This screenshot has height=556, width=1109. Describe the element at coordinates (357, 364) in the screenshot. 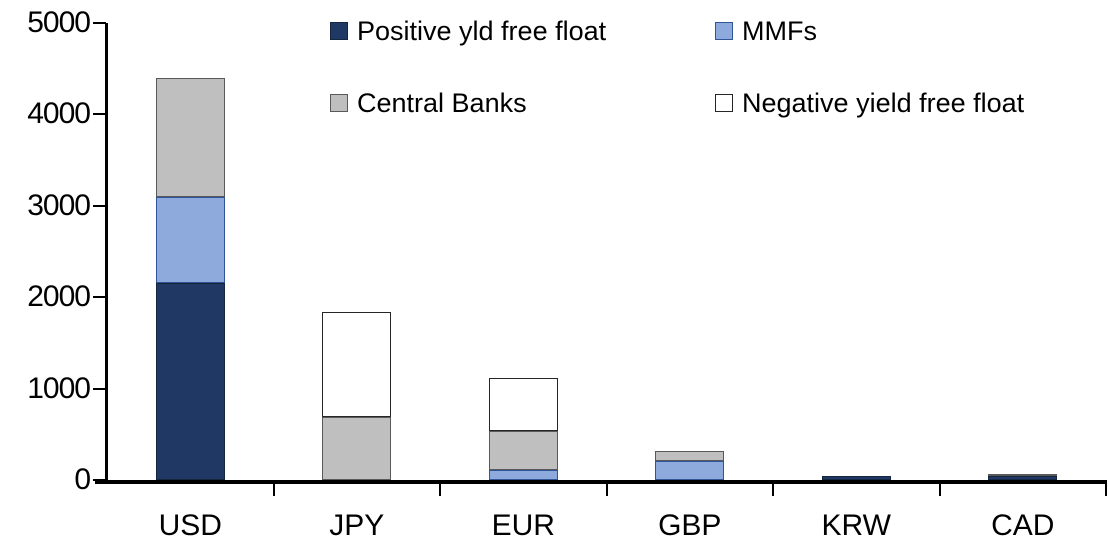

I see `bar-segment-jpy-negative-yield-free-float` at that location.